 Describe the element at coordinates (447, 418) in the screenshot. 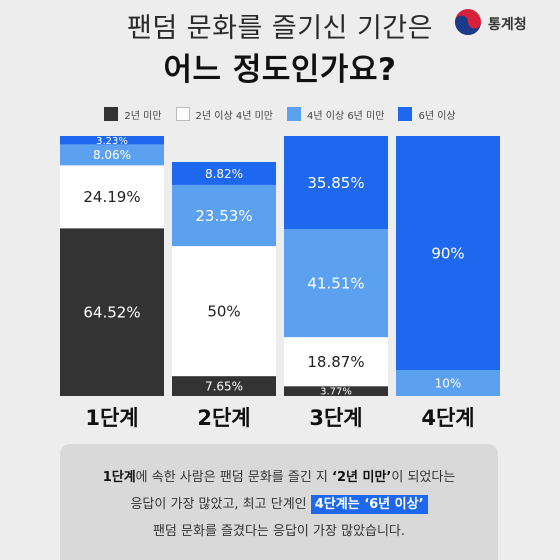

I see `category-label: 4단계` at that location.